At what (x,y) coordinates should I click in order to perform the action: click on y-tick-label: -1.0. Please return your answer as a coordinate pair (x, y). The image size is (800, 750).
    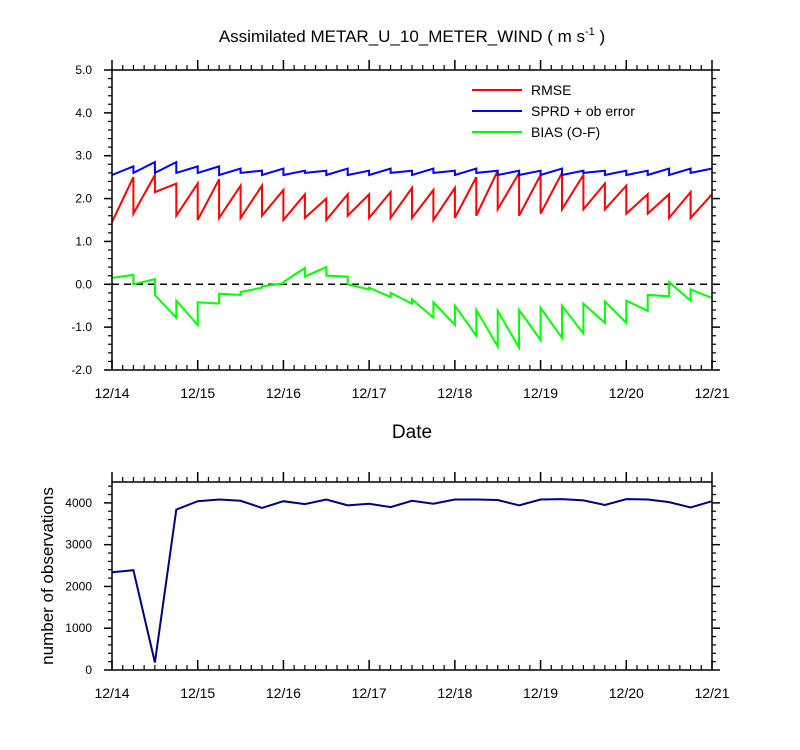
    Looking at the image, I should click on (81, 327).